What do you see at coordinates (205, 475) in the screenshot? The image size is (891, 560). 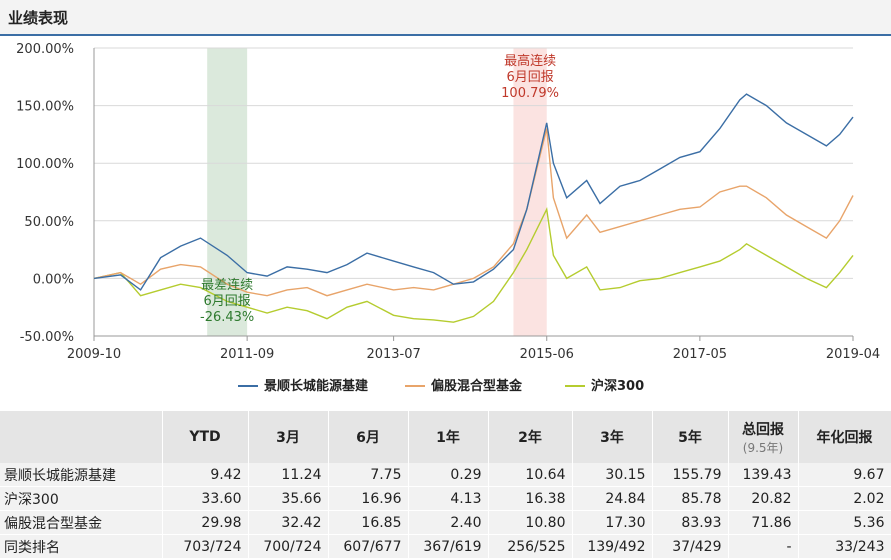 I see `table-cell: 9.42` at bounding box center [205, 475].